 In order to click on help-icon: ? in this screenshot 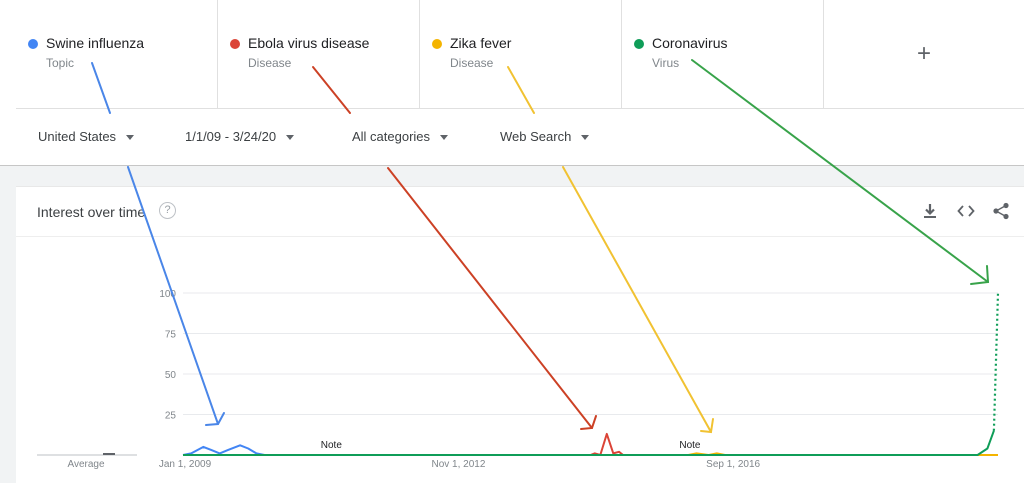, I will do `click(167, 210)`.